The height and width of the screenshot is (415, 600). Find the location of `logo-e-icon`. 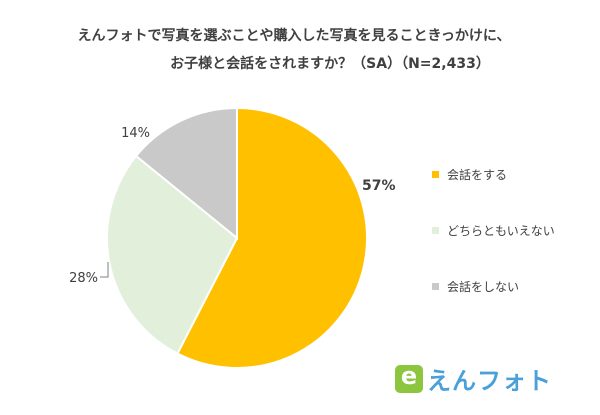

logo-e-icon is located at coordinates (409, 377).